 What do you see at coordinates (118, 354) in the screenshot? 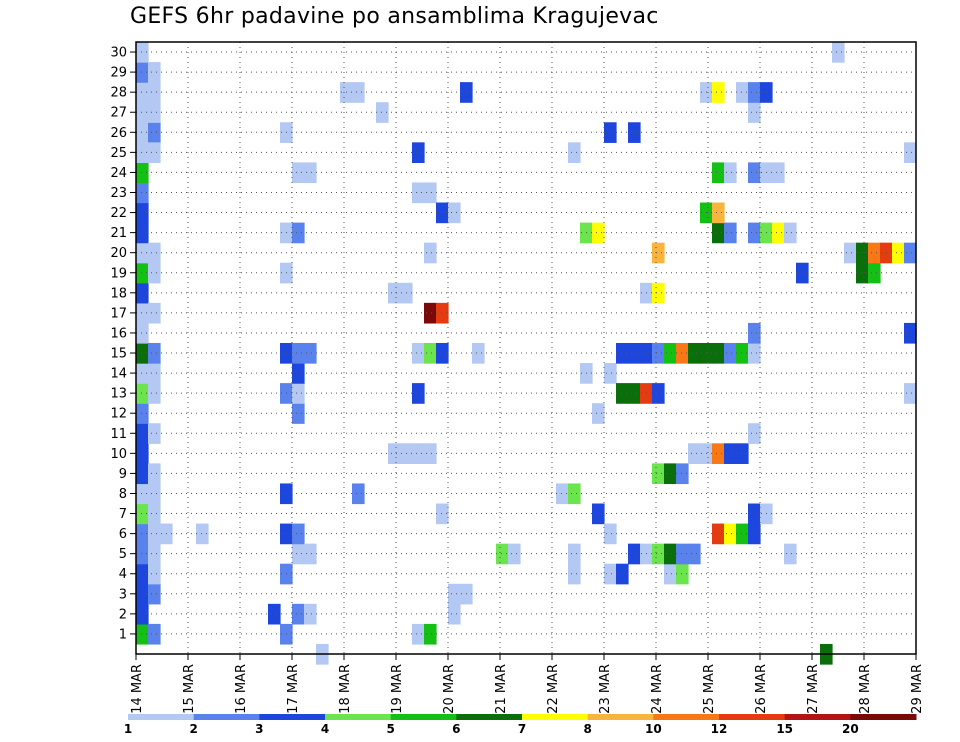
I see `y-tick-label: 15` at bounding box center [118, 354].